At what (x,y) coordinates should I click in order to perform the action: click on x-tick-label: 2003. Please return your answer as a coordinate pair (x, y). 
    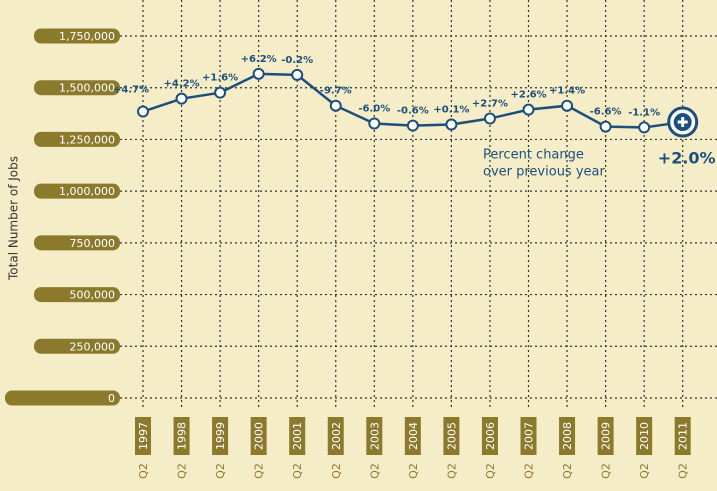
    Looking at the image, I should click on (374, 436).